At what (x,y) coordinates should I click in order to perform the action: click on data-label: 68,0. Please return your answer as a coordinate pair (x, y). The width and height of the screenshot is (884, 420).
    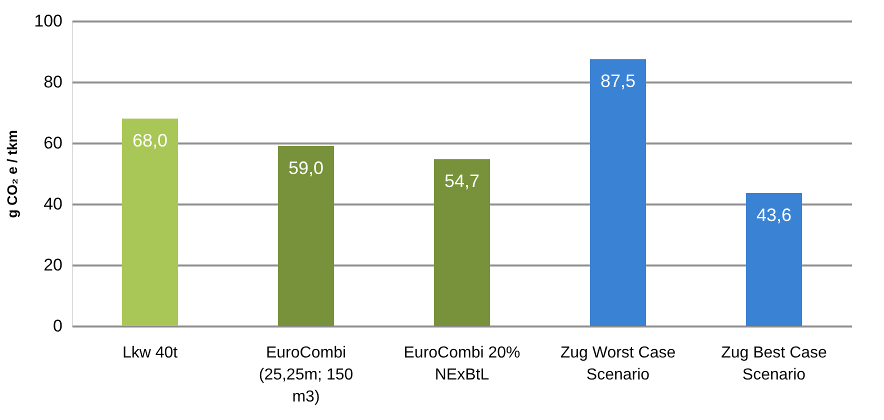
    Looking at the image, I should click on (150, 140).